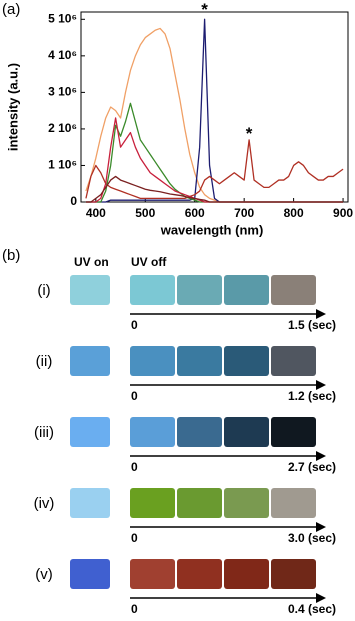  What do you see at coordinates (312, 609) in the screenshot?
I see `time-end: 0.4 (sec)` at bounding box center [312, 609].